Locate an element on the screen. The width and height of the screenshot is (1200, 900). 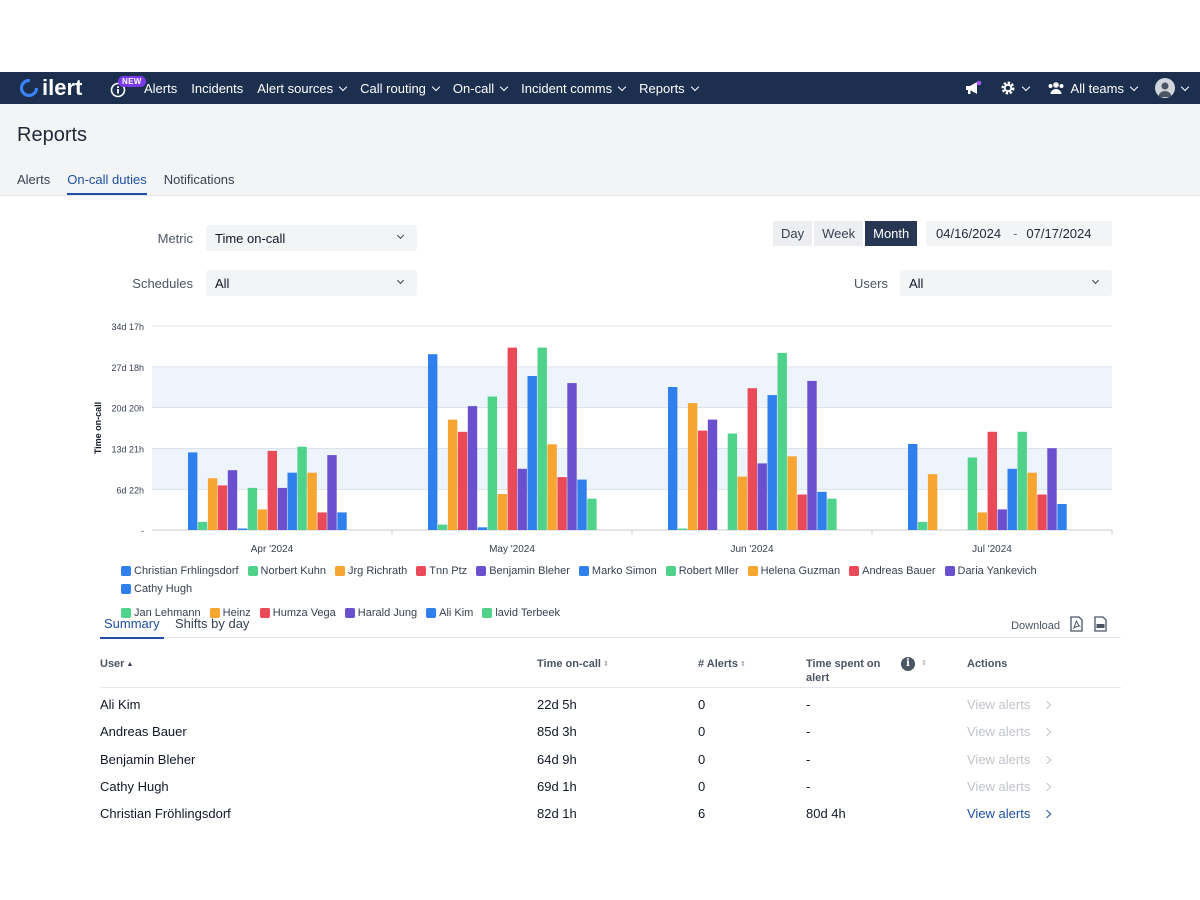
date-range-picker: 04/16/2024 - 07/17/2024 is located at coordinates (1019, 233).